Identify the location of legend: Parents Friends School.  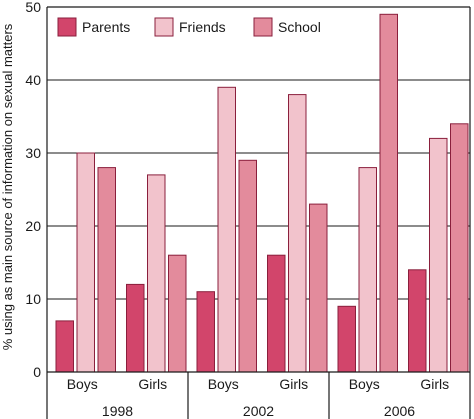
(189, 27).